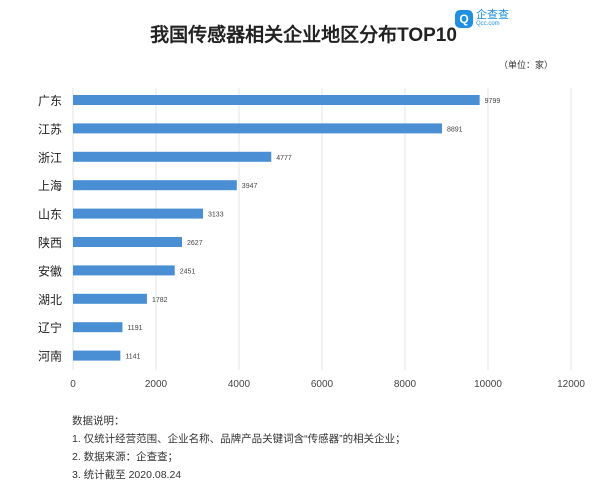 This screenshot has width=607, height=497. What do you see at coordinates (73, 384) in the screenshot?
I see `x-tick-label: 0` at bounding box center [73, 384].